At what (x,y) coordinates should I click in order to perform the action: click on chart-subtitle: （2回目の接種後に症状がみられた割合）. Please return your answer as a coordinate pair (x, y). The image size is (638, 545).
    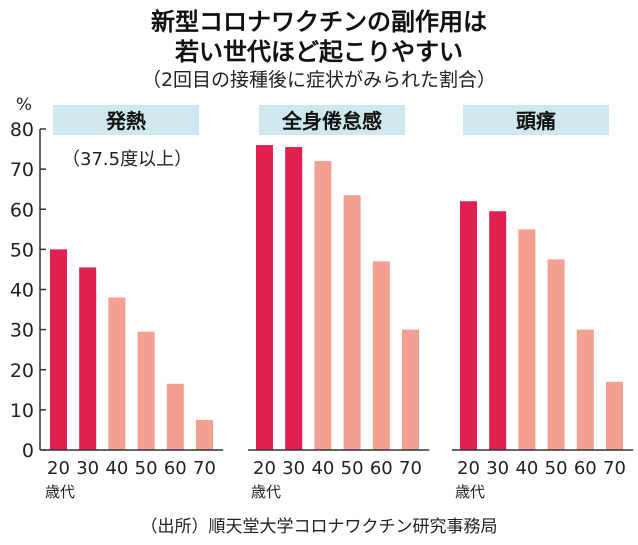
    Looking at the image, I should click on (319, 80).